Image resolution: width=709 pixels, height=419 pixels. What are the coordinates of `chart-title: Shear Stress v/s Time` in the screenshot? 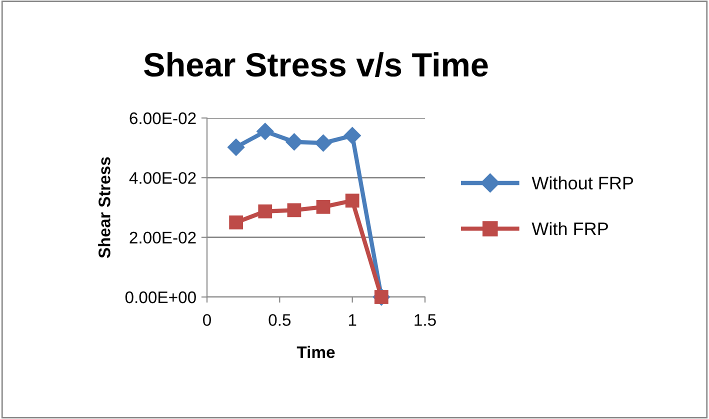 It's located at (316, 64).